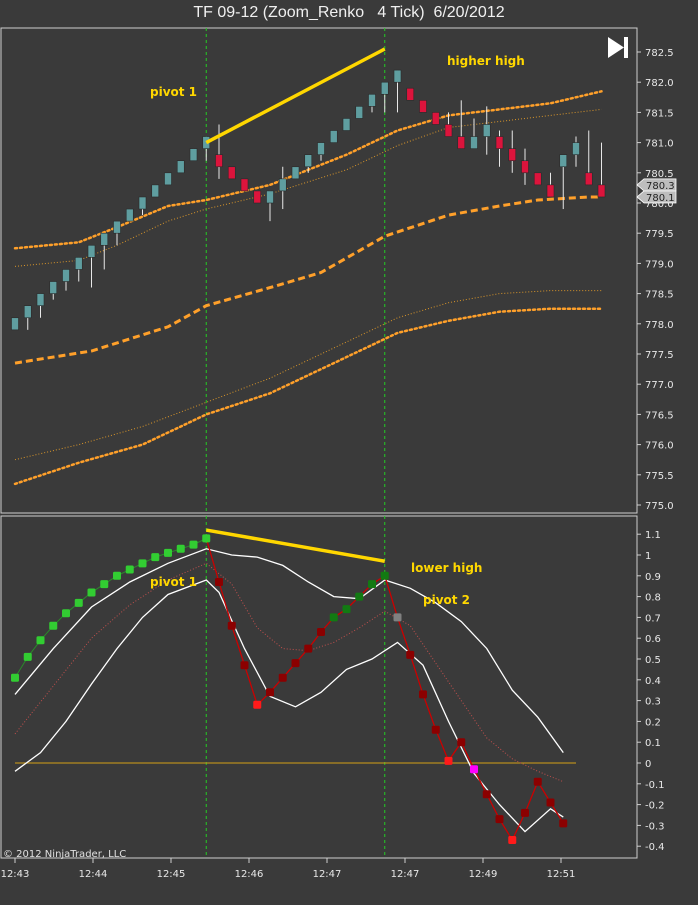 This screenshot has height=905, width=698. Describe the element at coordinates (486, 61) in the screenshot. I see `annotation-higher-high: higher high` at that location.